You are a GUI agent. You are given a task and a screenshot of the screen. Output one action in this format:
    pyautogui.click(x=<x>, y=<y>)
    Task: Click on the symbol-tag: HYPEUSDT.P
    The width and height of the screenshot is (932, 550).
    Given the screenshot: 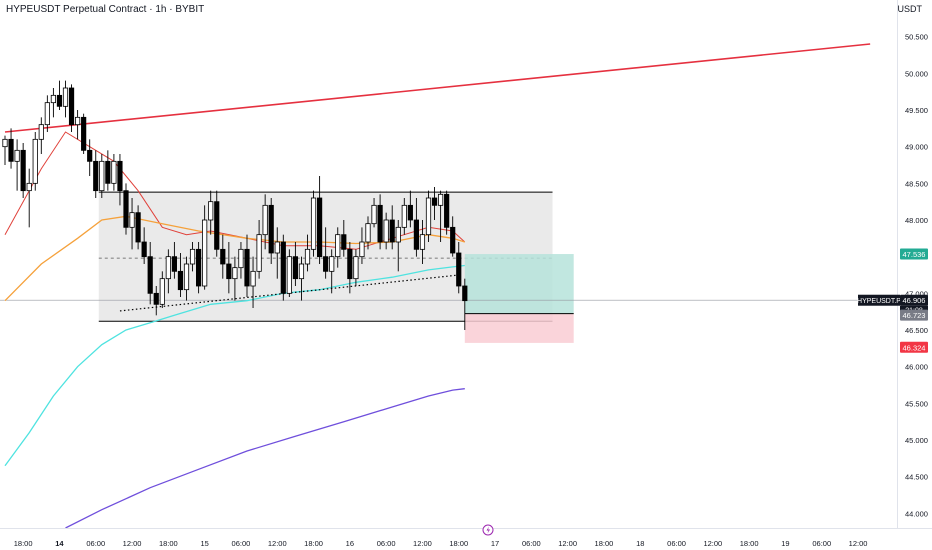 What is the action you would take?
    pyautogui.click(x=879, y=301)
    